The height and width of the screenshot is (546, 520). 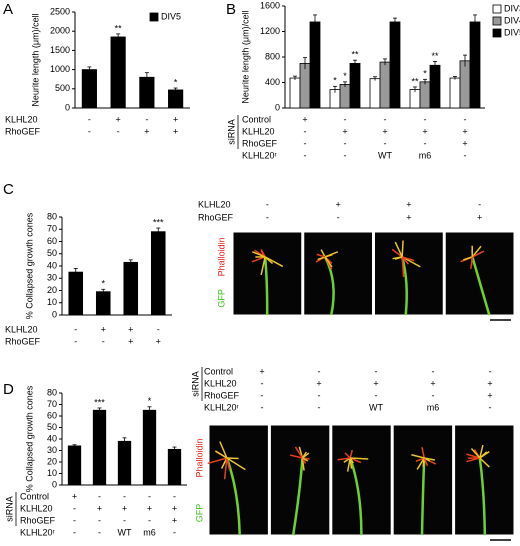 What do you see at coordinates (52, 265) in the screenshot?
I see `y-tick-label: 40` at bounding box center [52, 265].